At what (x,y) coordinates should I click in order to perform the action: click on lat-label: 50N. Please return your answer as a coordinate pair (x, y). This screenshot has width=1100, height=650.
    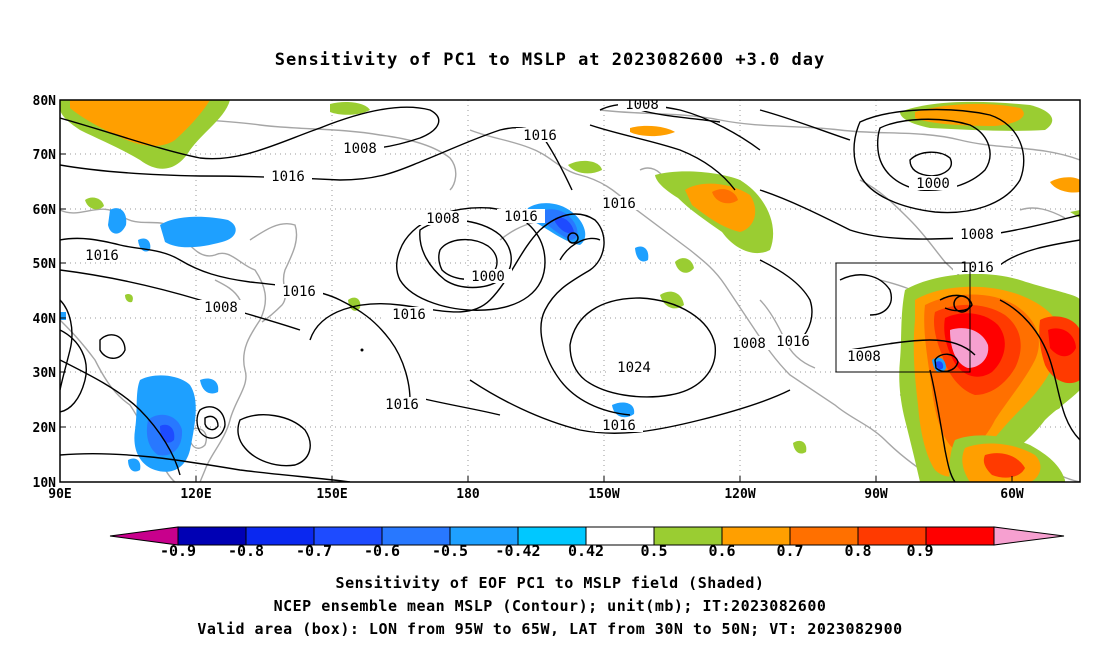
    Looking at the image, I should click on (45, 264).